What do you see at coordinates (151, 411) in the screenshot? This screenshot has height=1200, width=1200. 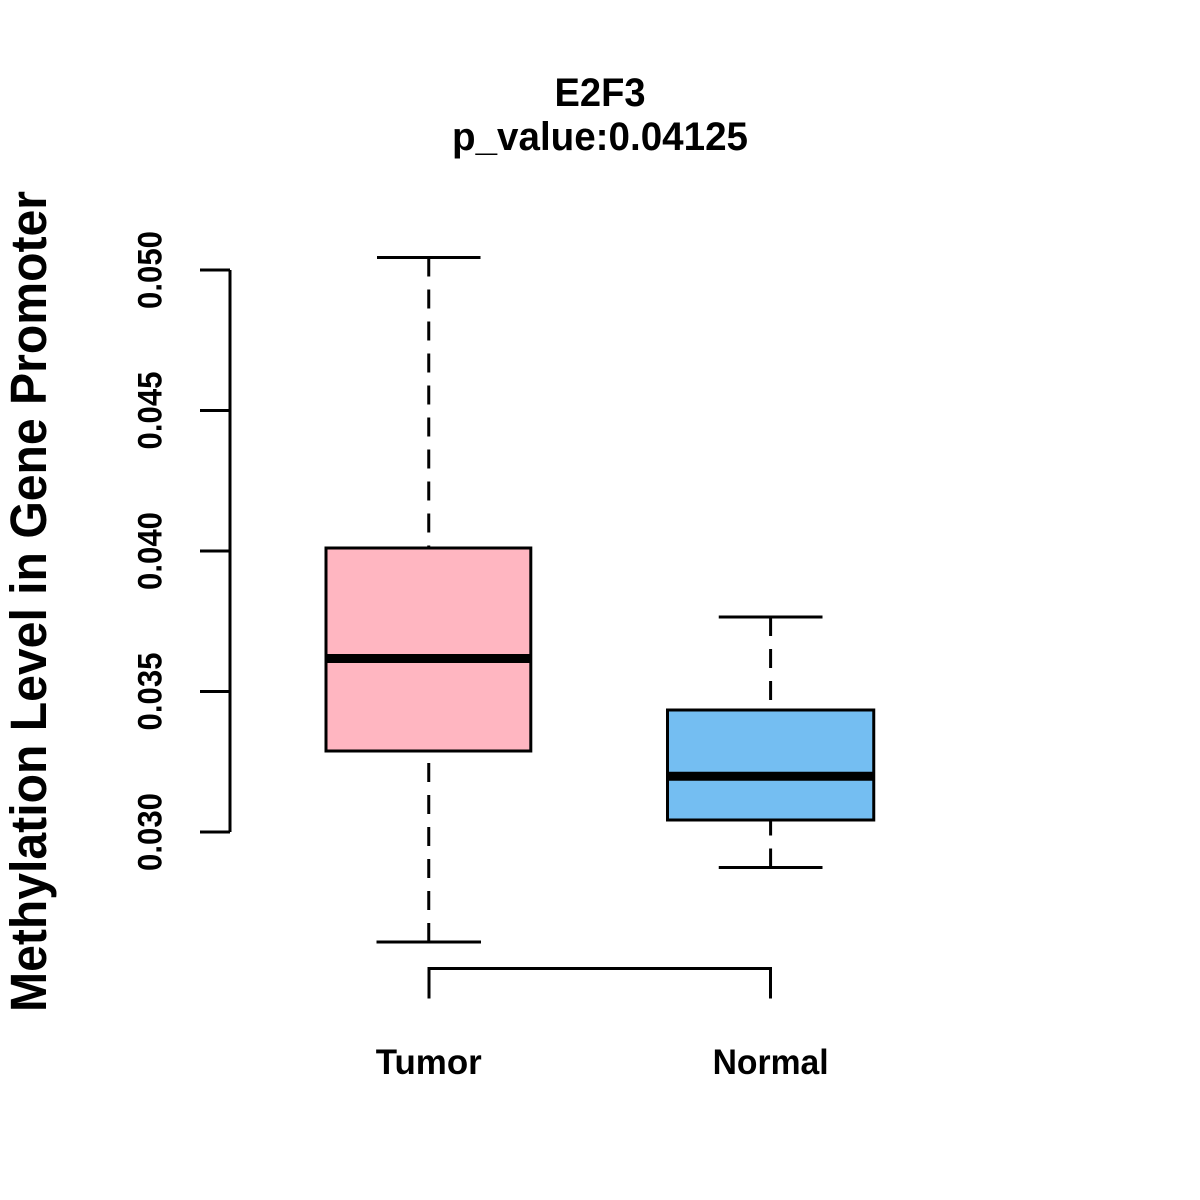 I see `svg-text: 0.045` at bounding box center [151, 411].